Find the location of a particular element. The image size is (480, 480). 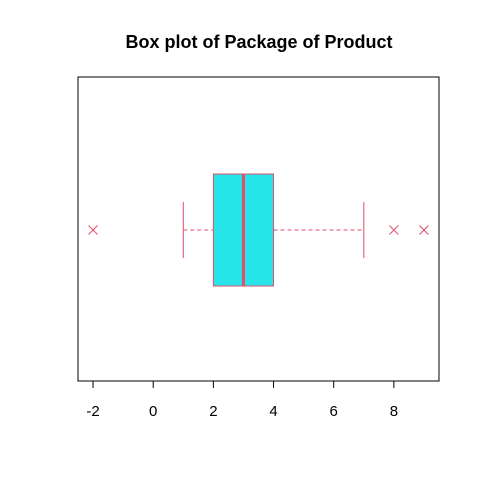

chart-title: Box plot of Package of Product is located at coordinates (258, 42).